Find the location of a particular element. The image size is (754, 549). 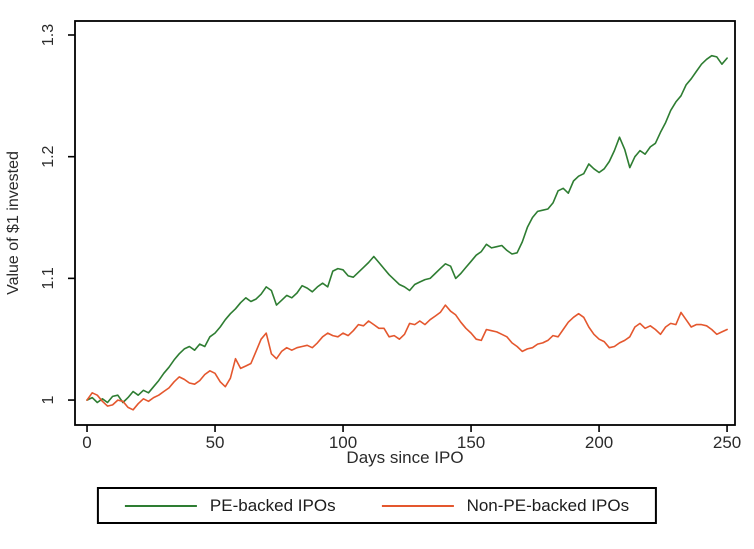

y-tick-label: 1.2 is located at coordinates (48, 156).